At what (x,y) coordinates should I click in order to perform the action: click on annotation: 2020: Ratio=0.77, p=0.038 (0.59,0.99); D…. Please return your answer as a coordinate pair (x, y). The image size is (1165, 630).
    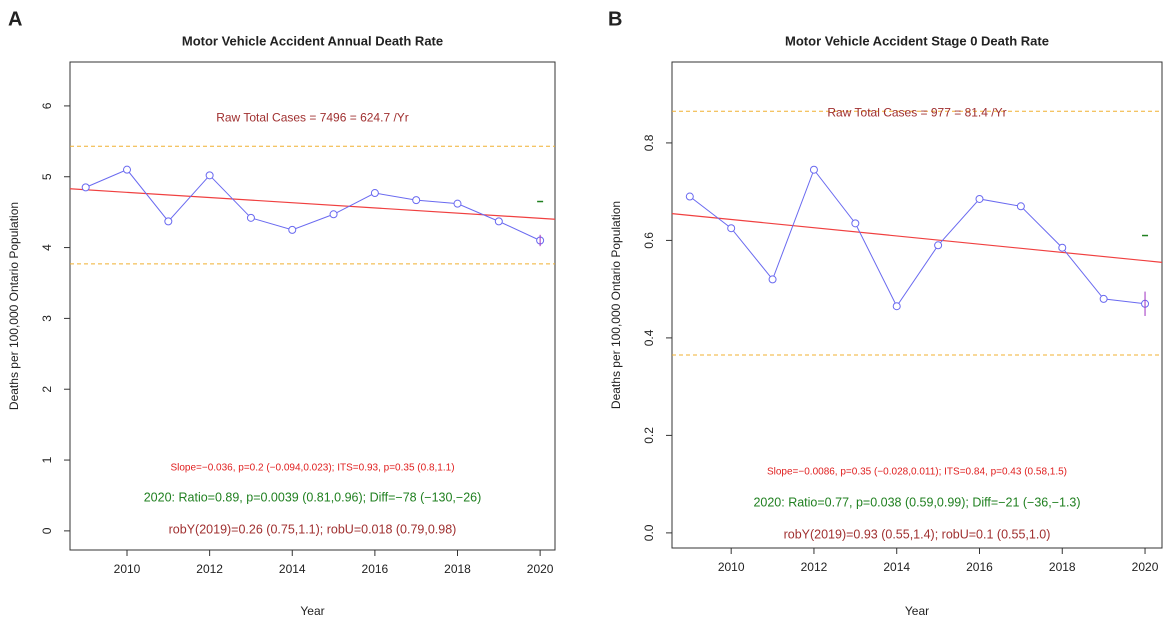
    Looking at the image, I should click on (916, 502).